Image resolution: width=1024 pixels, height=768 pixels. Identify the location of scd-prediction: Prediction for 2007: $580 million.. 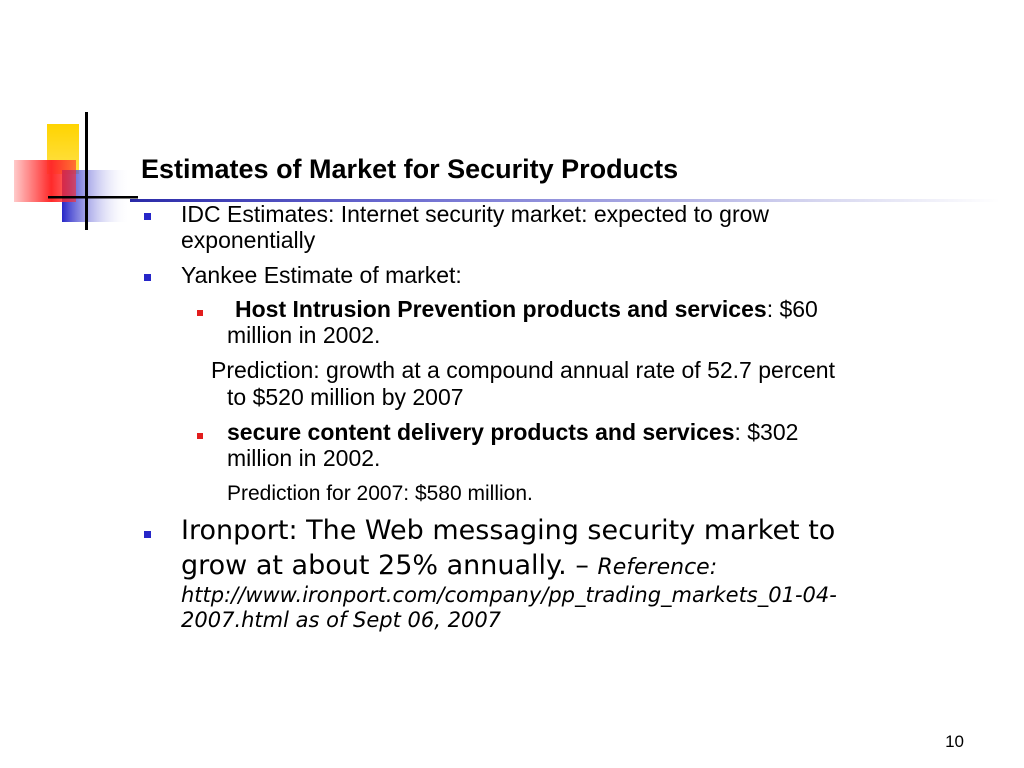
(380, 493).